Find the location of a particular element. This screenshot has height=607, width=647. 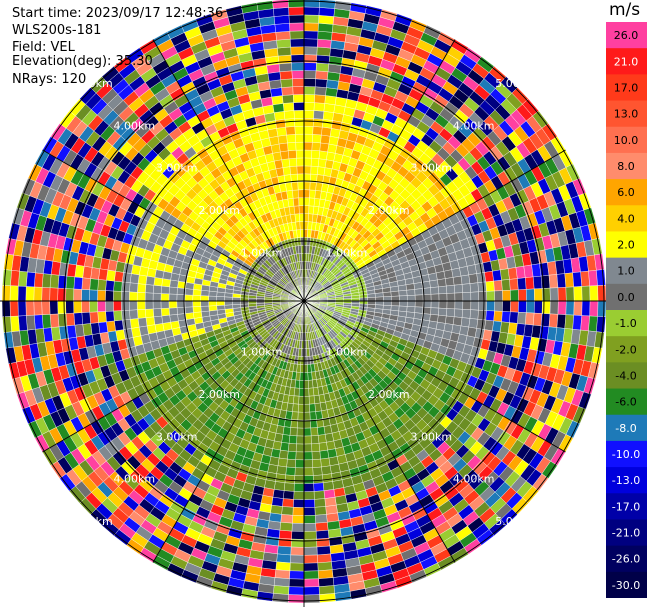

colorbar-label: -8.0 is located at coordinates (625, 428).